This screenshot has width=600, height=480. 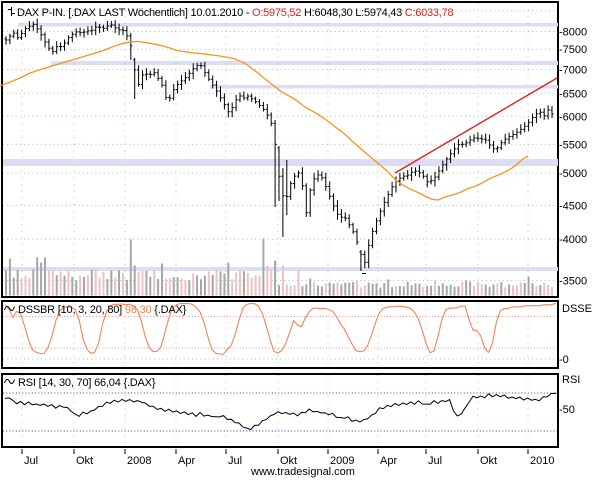 What do you see at coordinates (102, 310) in the screenshot?
I see `svg-text:DSSBR [10, 3, 20, 80] 98,30 {.: DSSBR [10, 3, 20, 80] 98,30 {.DAX}` at bounding box center [102, 310].